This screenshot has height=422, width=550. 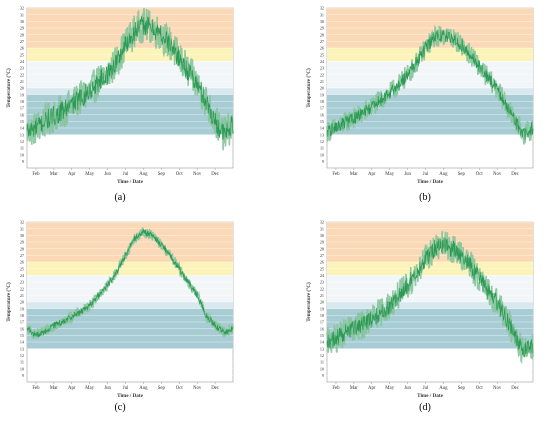 What do you see at coordinates (22, 222) in the screenshot?
I see `y-tick-label: 32` at bounding box center [22, 222].